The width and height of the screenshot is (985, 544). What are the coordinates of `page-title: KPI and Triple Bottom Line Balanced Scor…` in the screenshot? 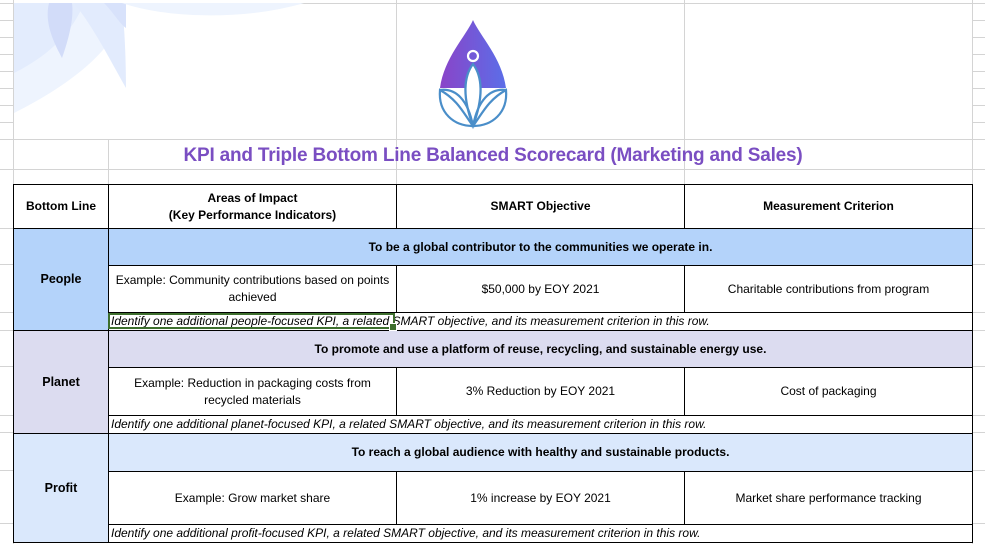 It's located at (493, 155).